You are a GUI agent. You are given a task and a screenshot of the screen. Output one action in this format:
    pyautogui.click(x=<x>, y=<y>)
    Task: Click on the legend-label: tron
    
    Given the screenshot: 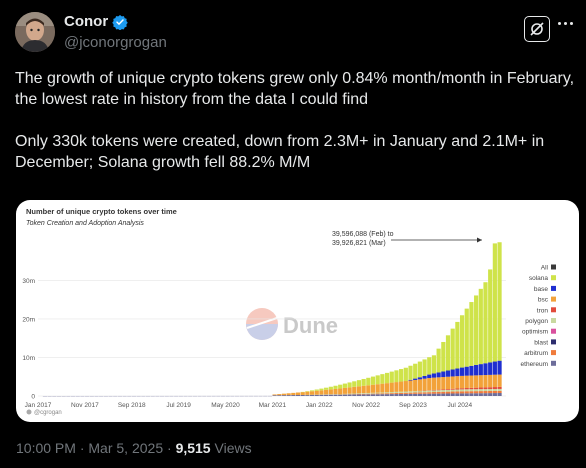 What is the action you would take?
    pyautogui.click(x=543, y=310)
    